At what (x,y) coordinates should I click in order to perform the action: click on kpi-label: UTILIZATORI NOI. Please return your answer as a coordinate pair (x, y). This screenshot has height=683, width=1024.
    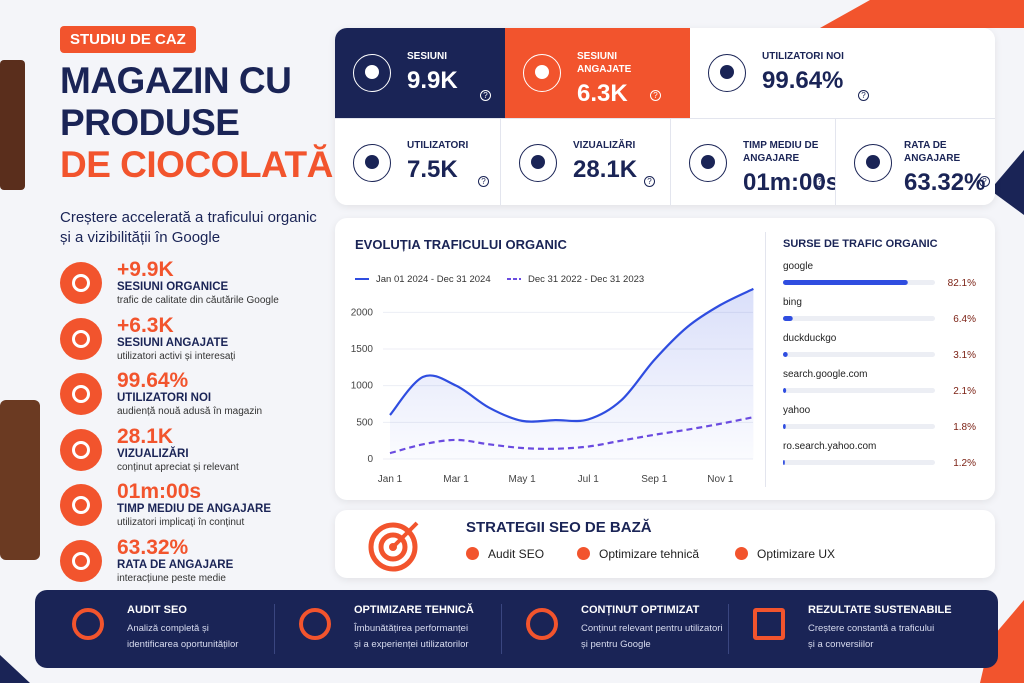
    Looking at the image, I should click on (803, 56).